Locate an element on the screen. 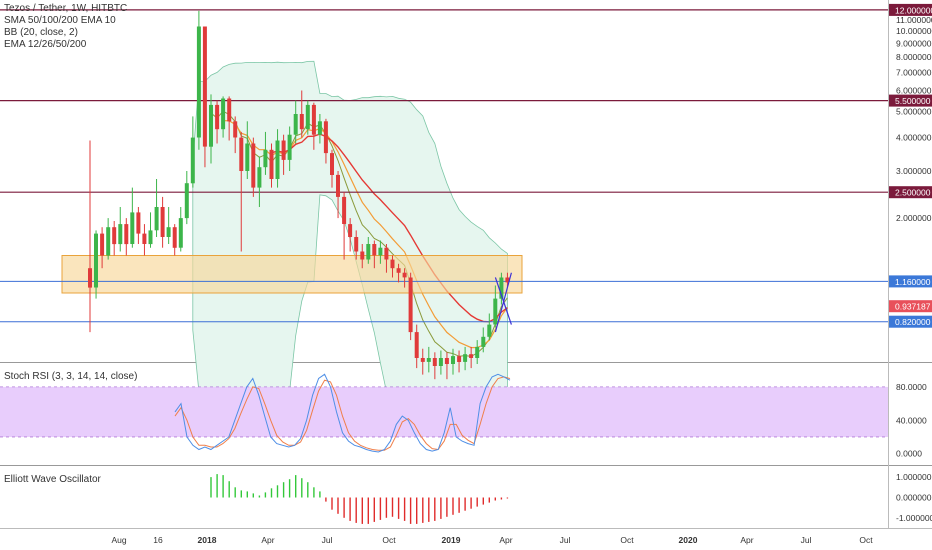 Image resolution: width=932 pixels, height=550 pixels. time-axis-label: 2020 is located at coordinates (688, 540).